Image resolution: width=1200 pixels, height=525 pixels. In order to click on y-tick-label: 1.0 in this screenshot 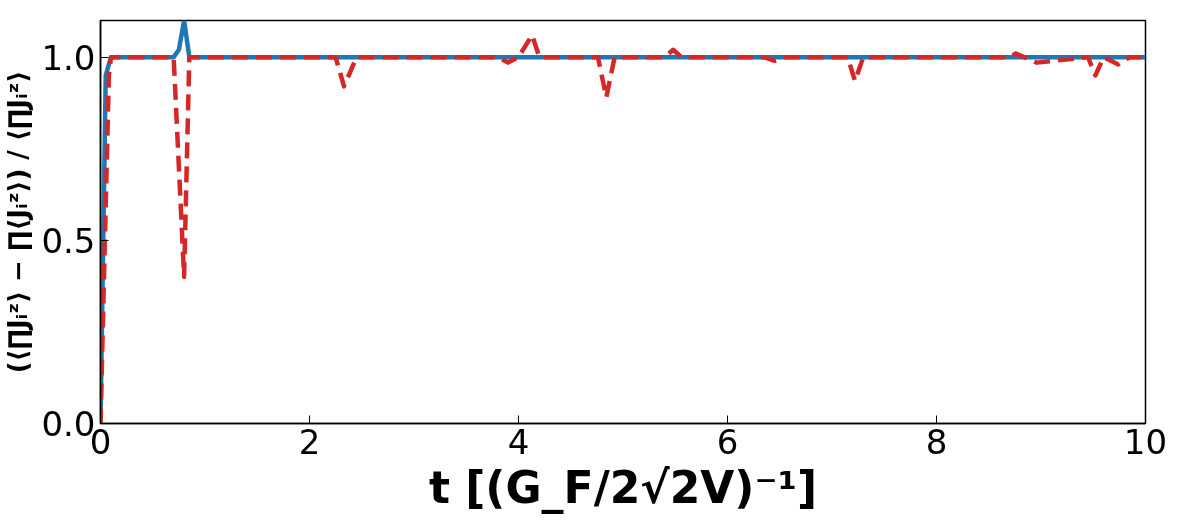, I will do `click(68, 57)`.